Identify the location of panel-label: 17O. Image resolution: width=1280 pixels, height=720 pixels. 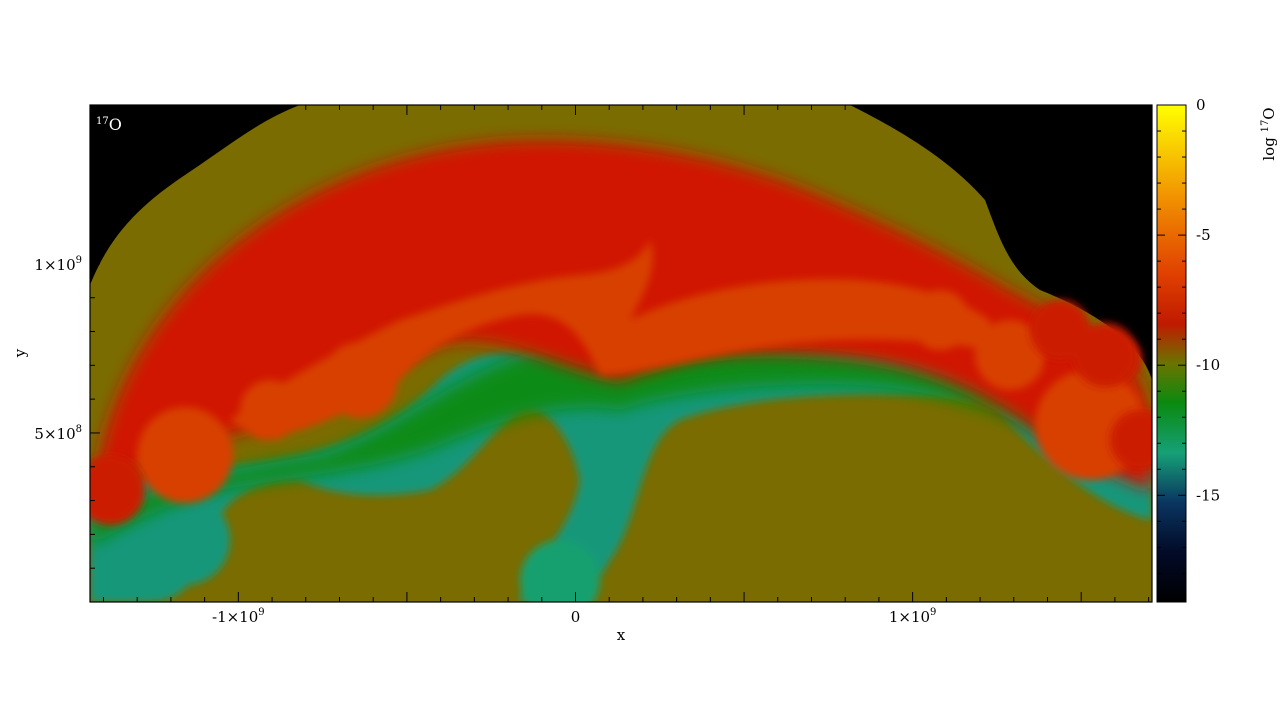
(109, 124).